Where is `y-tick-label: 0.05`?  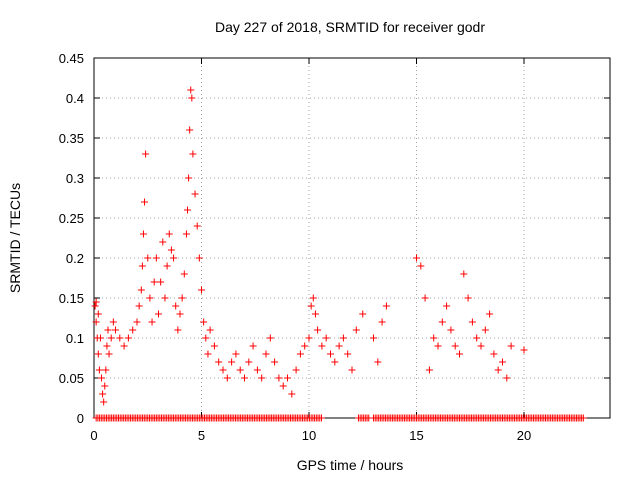
y-tick-label: 0.05 is located at coordinates (71, 378).